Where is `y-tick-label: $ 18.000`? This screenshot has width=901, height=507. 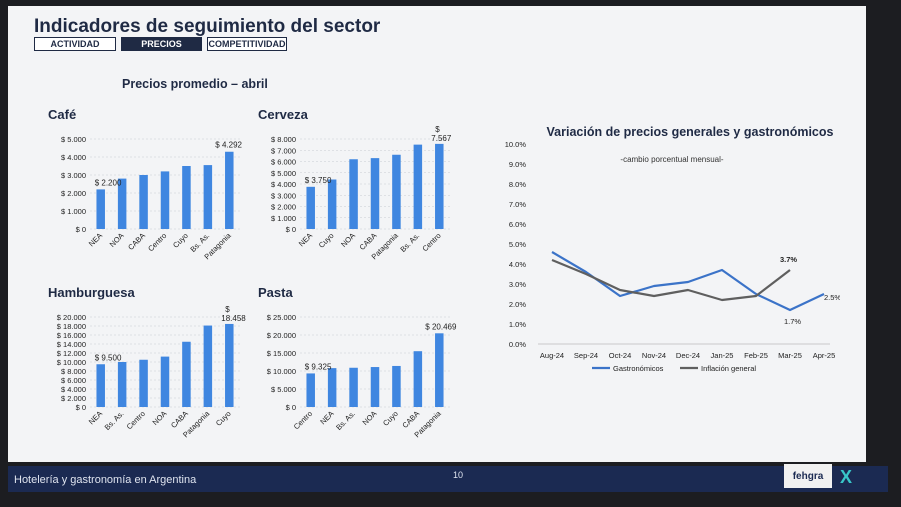
y-tick-label: $ 18.000 is located at coordinates (71, 326).